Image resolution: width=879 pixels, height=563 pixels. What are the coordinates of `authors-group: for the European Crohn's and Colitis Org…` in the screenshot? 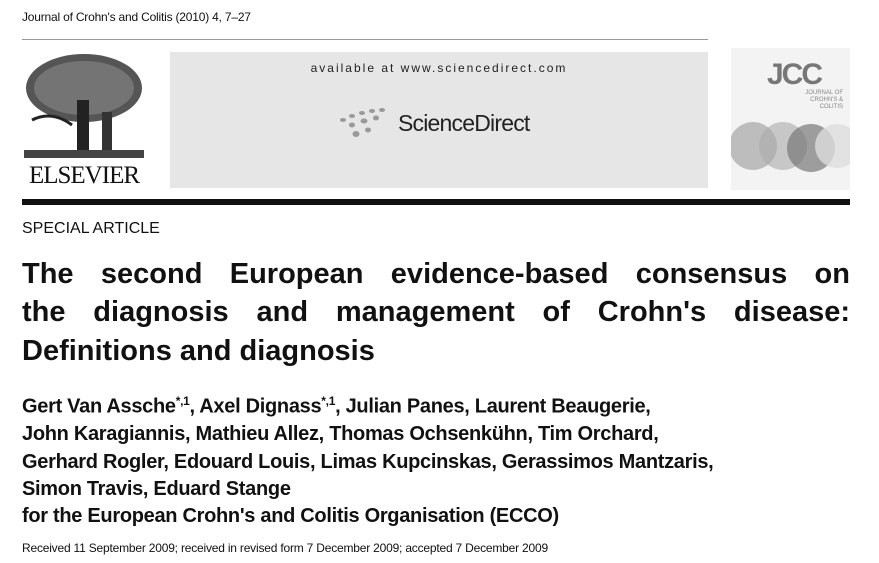 It's located at (290, 516).